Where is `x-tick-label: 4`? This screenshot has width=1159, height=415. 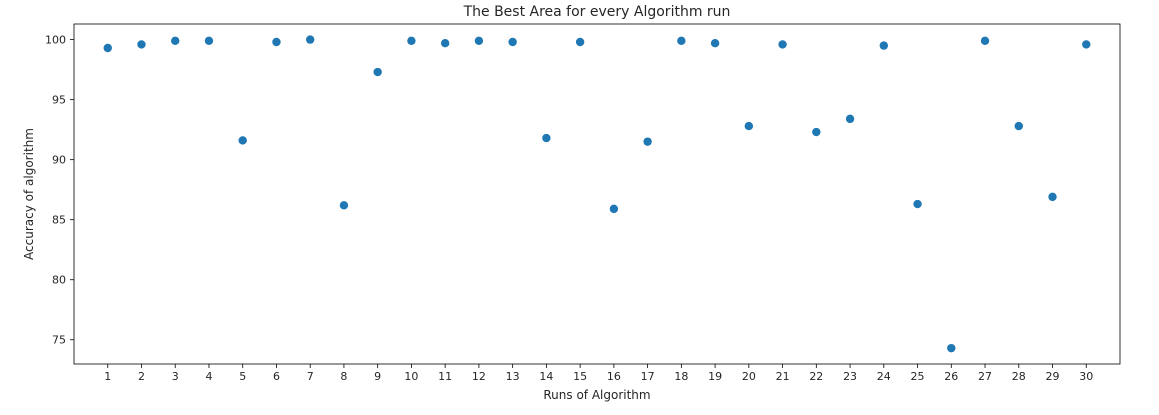 x-tick-label: 4 is located at coordinates (208, 376).